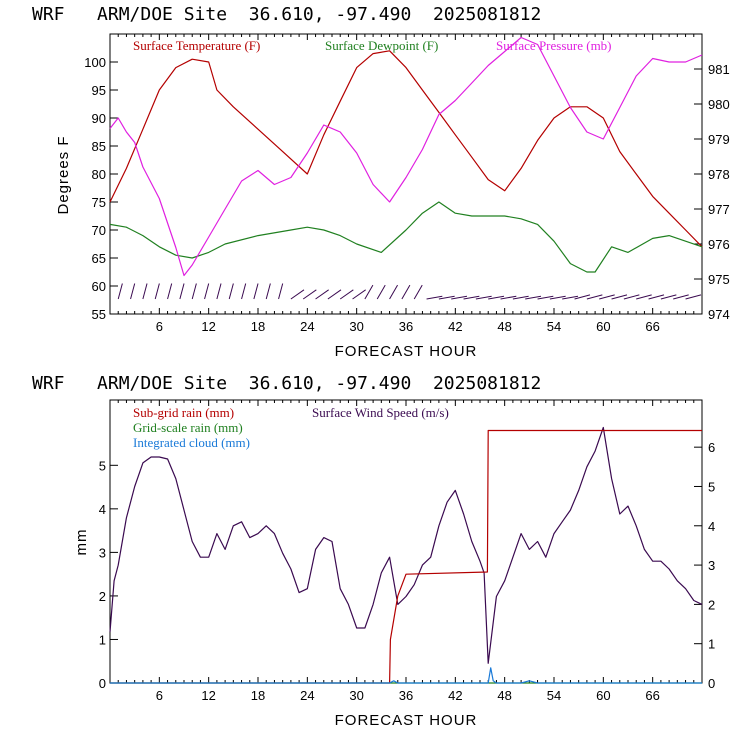 This screenshot has width=740, height=740. What do you see at coordinates (711, 644) in the screenshot?
I see `y2-tick-label: 1` at bounding box center [711, 644].